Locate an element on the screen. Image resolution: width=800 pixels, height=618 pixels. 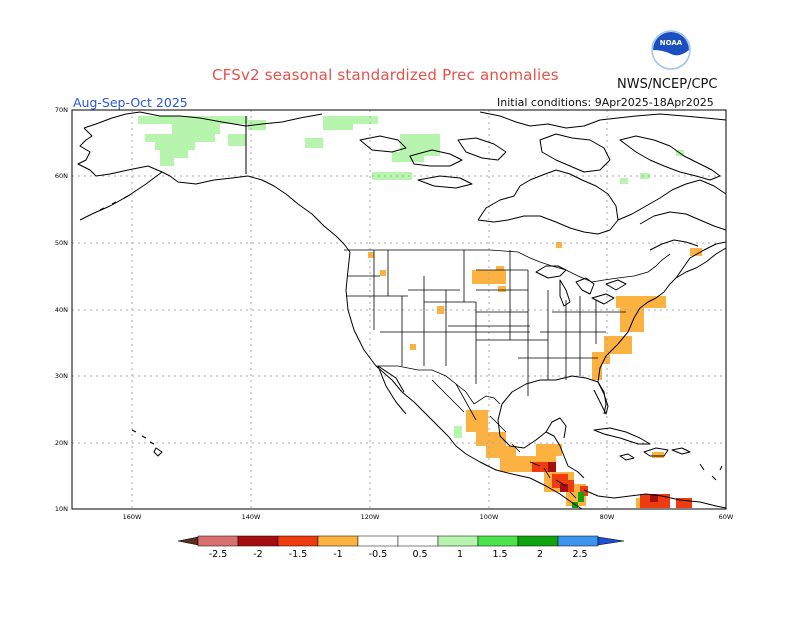
initial-conditions-label: Initial conditions: 9Apr2025-18Apr2025 is located at coordinates (605, 102).